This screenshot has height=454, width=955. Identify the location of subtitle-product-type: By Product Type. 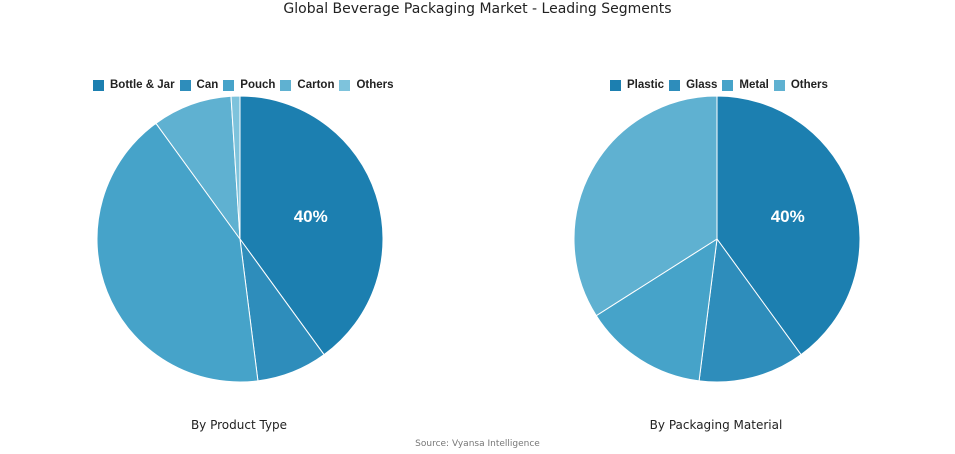
(239, 425).